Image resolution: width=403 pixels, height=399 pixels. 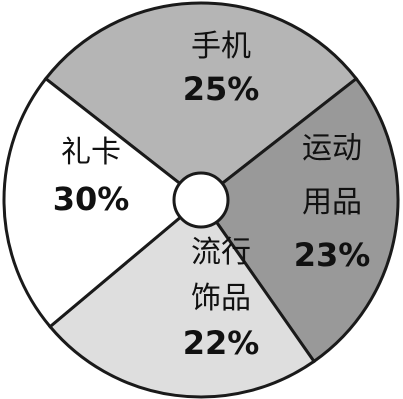 I want to click on slice-label-1-line-1: 手机, so click(x=221, y=46).